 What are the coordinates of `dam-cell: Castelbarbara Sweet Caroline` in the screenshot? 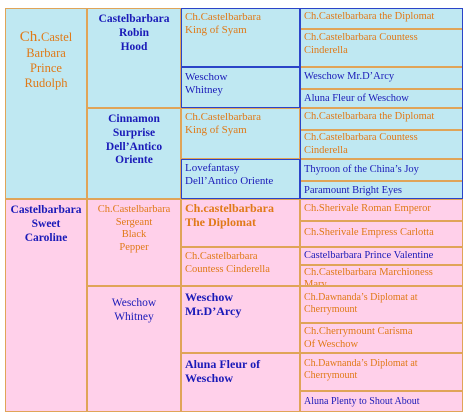 It's located at (46, 305).